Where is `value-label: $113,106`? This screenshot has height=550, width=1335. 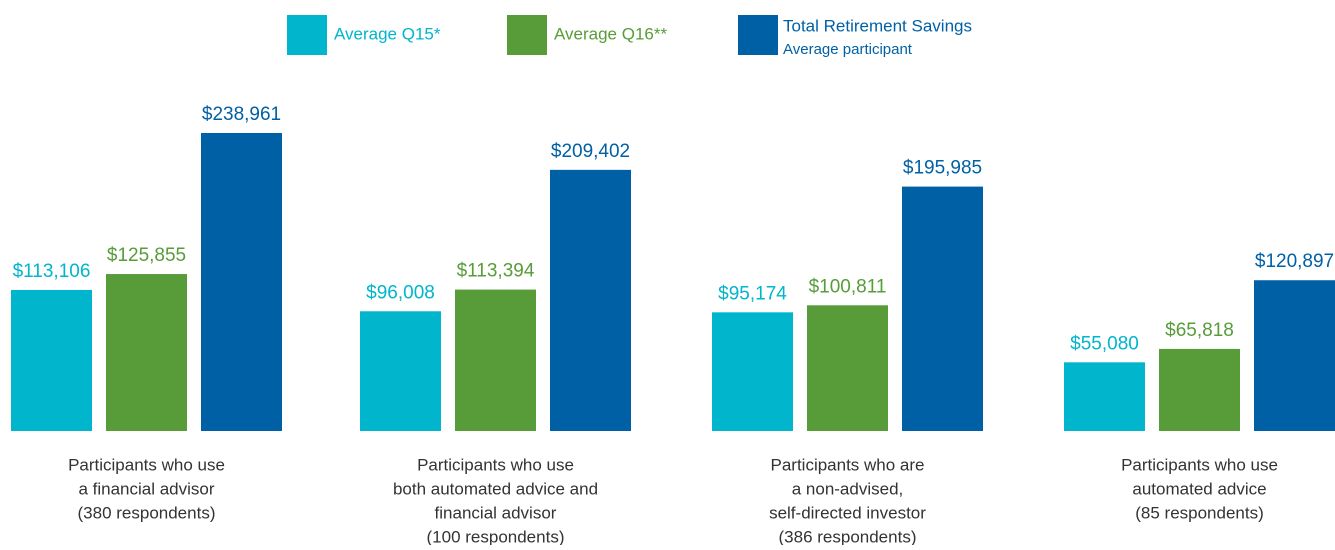 value-label: $113,106 is located at coordinates (52, 271).